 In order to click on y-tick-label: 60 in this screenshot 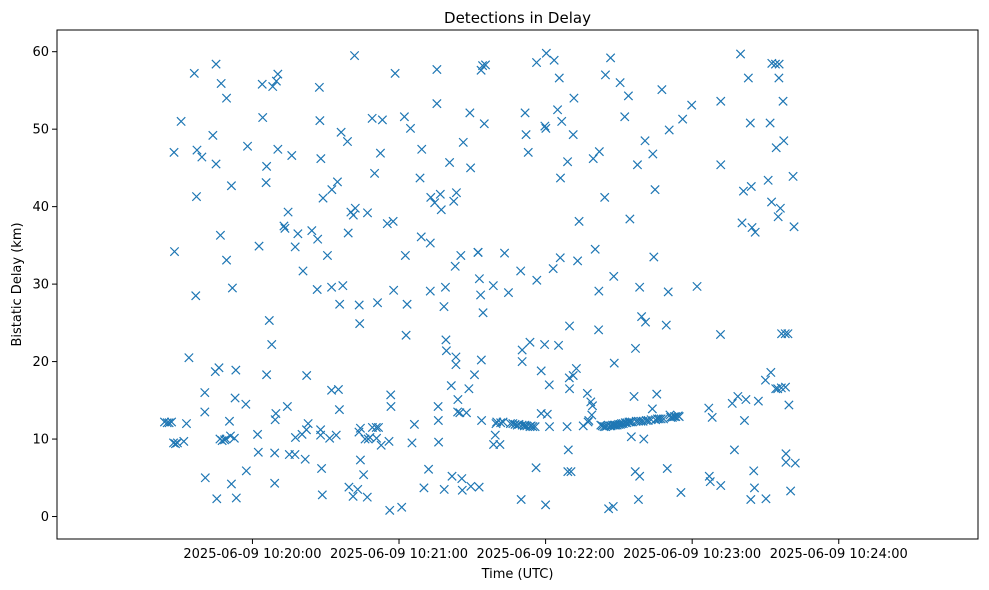, I will do `click(40, 52)`.